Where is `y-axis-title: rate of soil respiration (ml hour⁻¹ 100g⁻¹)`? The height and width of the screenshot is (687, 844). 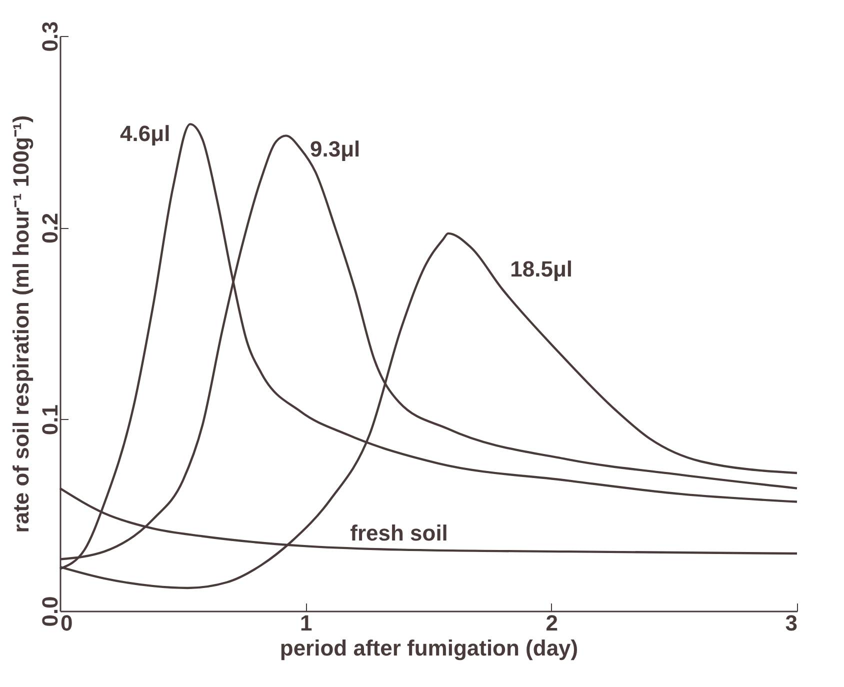 y-axis-title: rate of soil respiration (ml hour⁻¹ 100g⁻¹) is located at coordinates (21, 324).